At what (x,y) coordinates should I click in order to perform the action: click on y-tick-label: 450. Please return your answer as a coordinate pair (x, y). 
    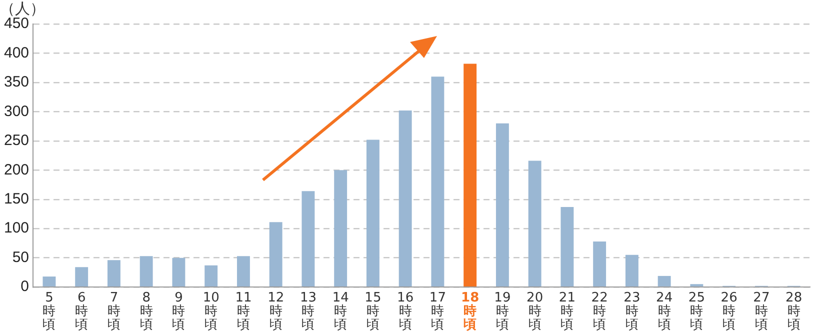
    Looking at the image, I should click on (17, 23).